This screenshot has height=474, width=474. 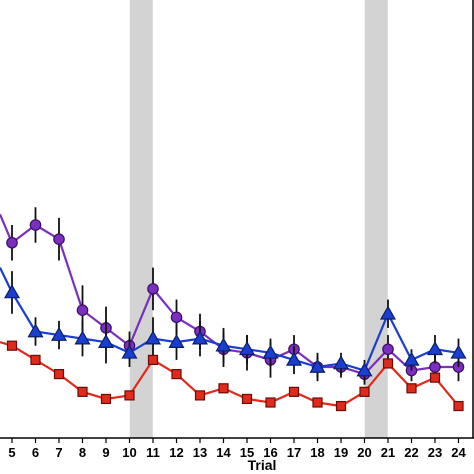 What do you see at coordinates (105, 452) in the screenshot?
I see `x-tick-label-9: 9` at bounding box center [105, 452].